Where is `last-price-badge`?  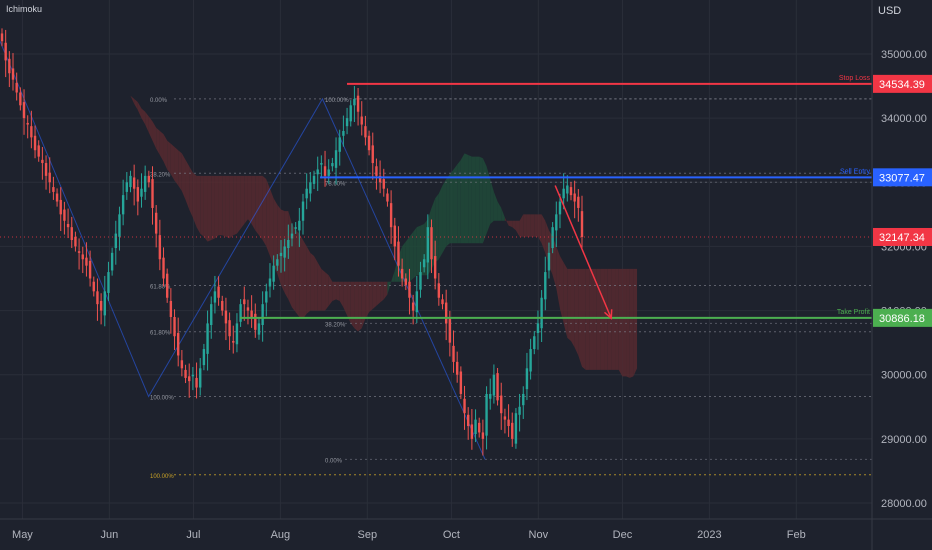 last-price-badge is located at coordinates (902, 236).